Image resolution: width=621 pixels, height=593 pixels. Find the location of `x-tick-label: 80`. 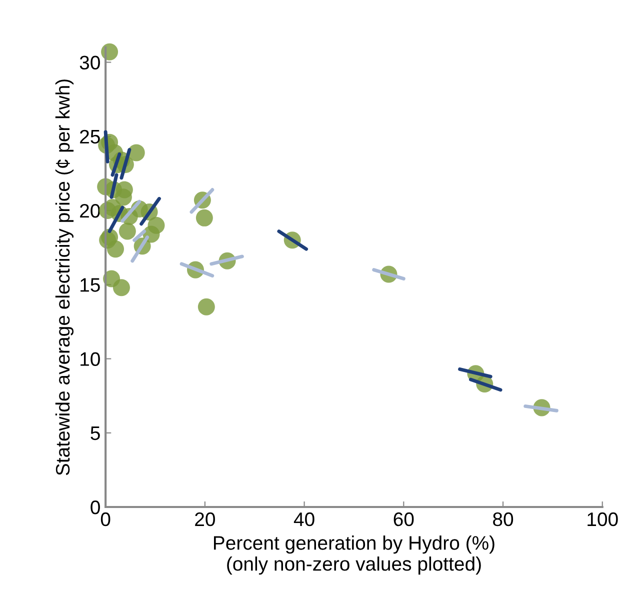

x-tick-label: 80 is located at coordinates (503, 519).